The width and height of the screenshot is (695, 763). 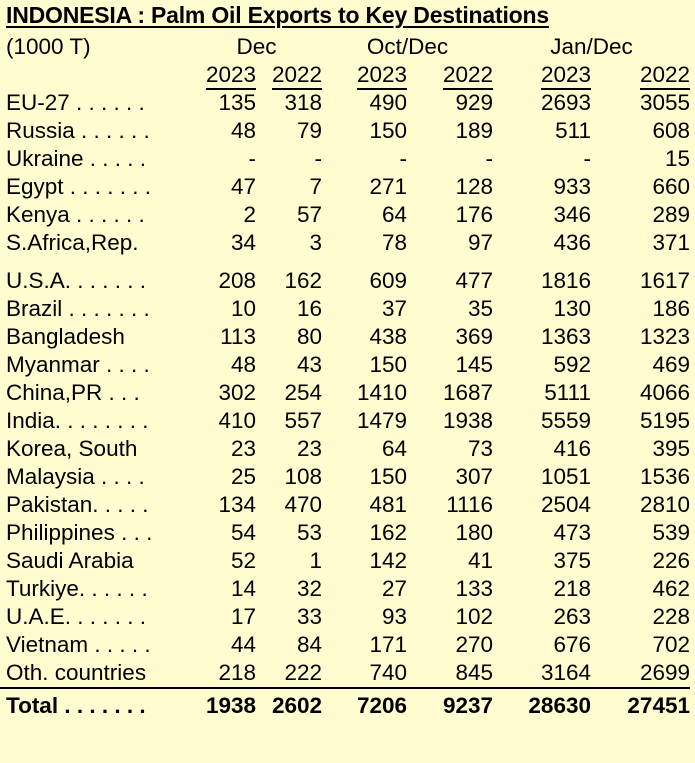 What do you see at coordinates (345, 75) in the screenshot?
I see `year-header-row: 2023 2022 2023 2022 2023 2022` at bounding box center [345, 75].